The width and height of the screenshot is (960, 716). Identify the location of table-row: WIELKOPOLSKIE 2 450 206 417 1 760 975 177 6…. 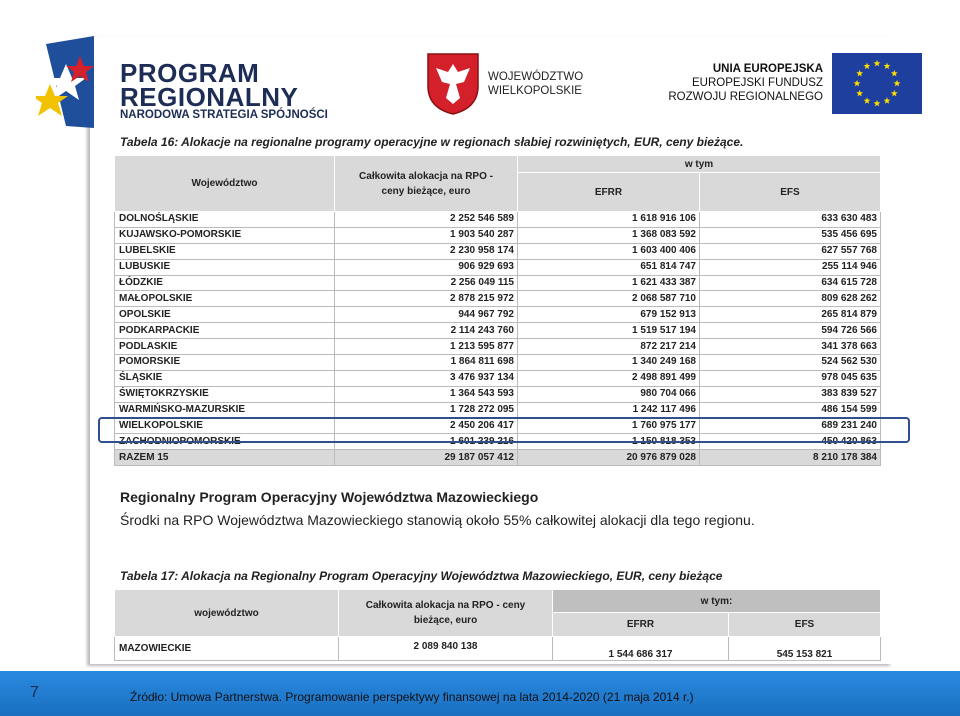
(497, 426).